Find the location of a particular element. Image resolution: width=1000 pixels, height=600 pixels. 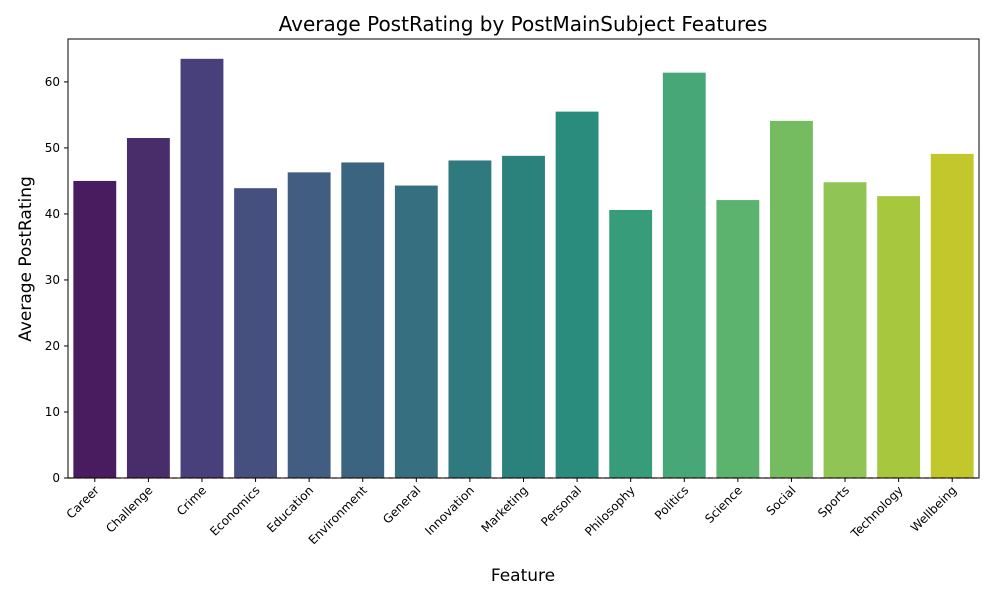

x-tick-label: Science is located at coordinates (723, 504).